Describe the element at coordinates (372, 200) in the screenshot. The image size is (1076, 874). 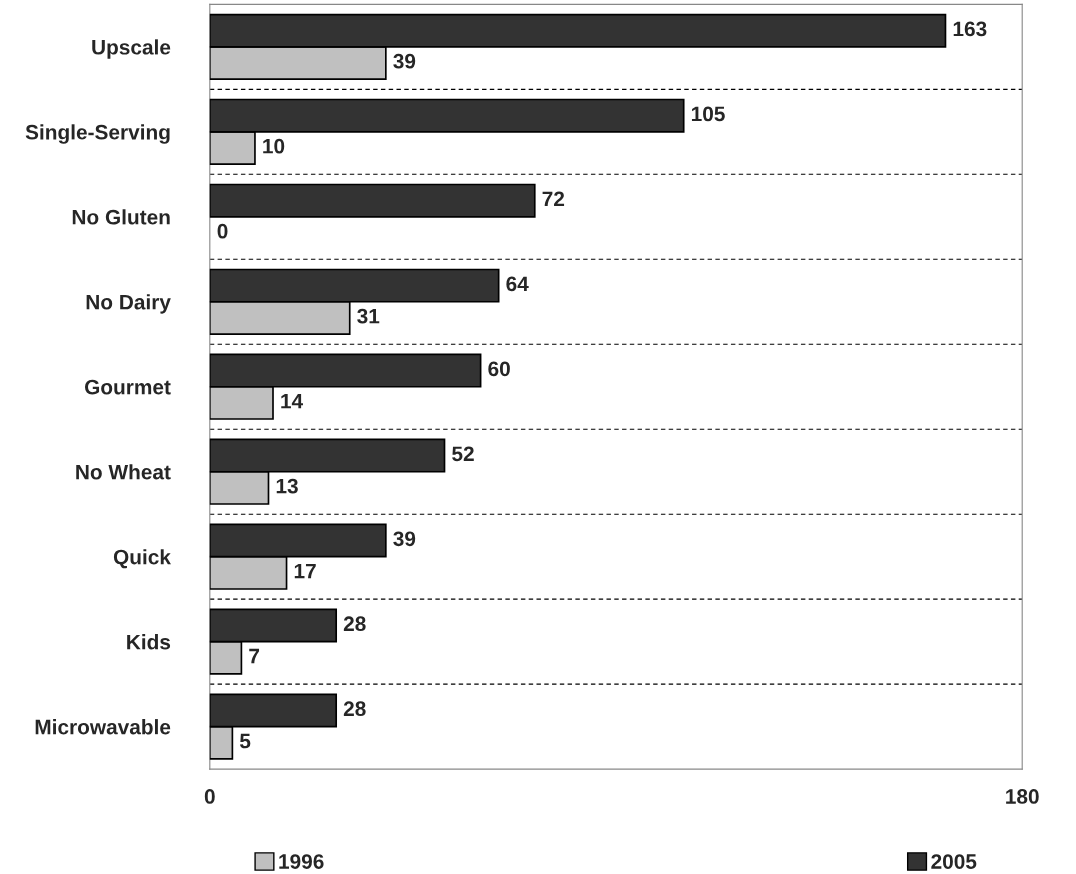
I see `bar` at that location.